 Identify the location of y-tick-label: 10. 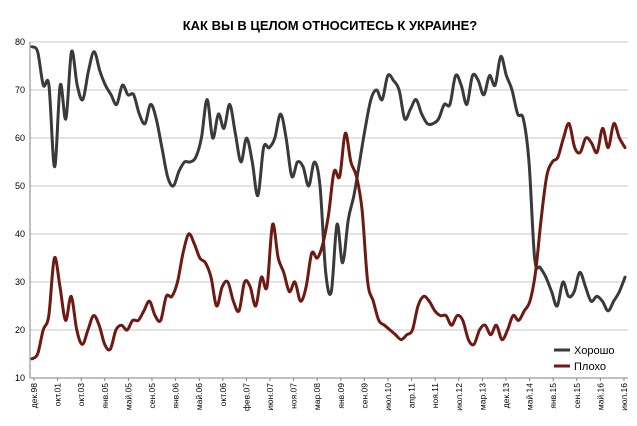
(20, 378).